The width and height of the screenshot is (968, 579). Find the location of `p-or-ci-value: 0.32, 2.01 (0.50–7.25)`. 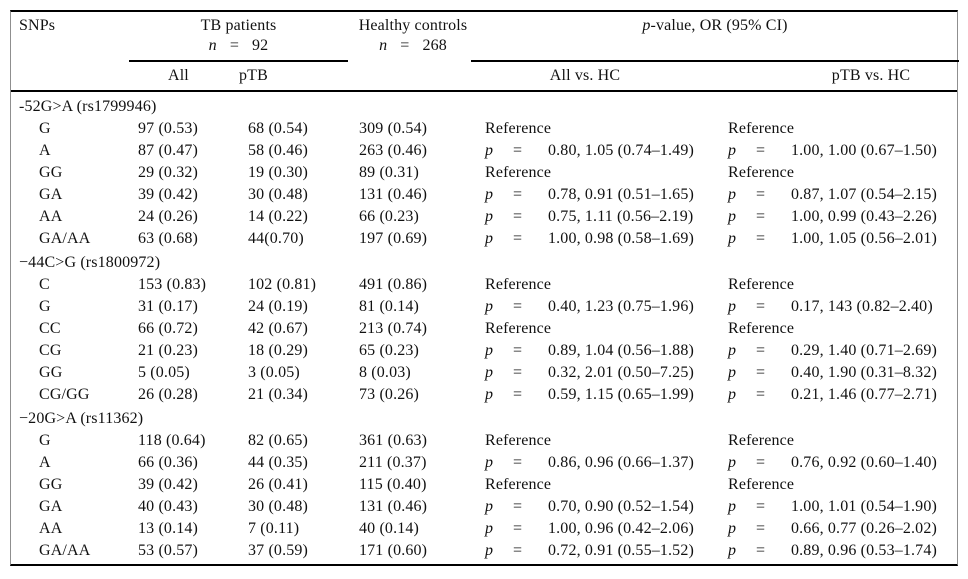

p-or-ci-value: 0.32, 2.01 (0.50–7.25) is located at coordinates (621, 372).